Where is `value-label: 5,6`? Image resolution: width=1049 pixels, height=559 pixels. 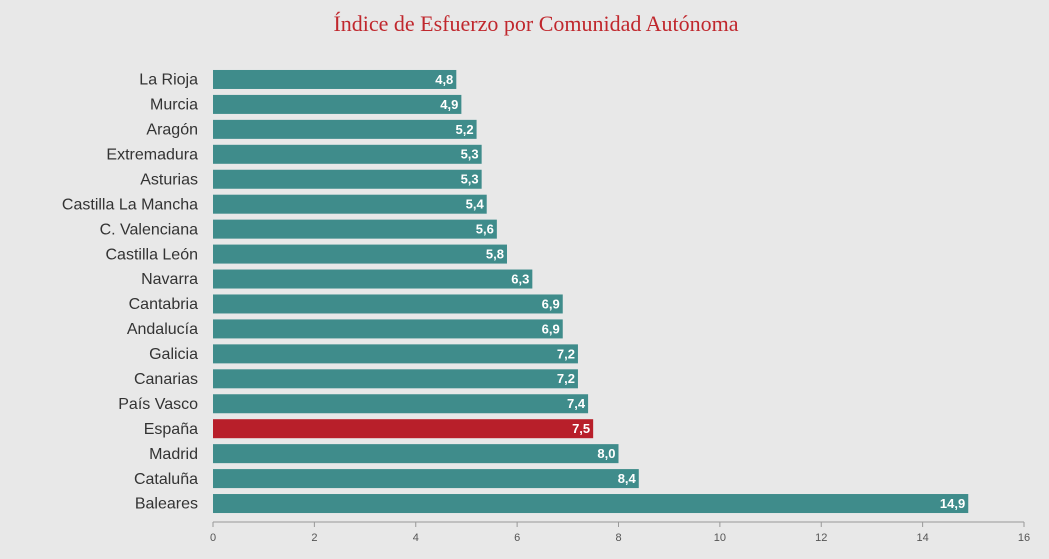 value-label: 5,6 is located at coordinates (485, 229).